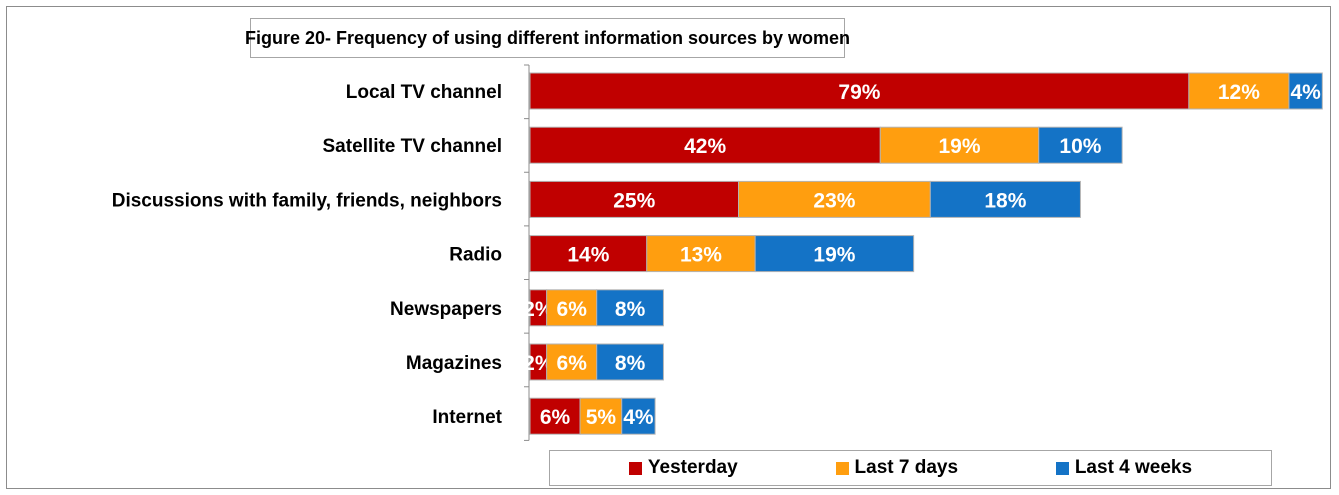  I want to click on bar-satellite-tv-channel-last-4-weeks, so click(1080, 145).